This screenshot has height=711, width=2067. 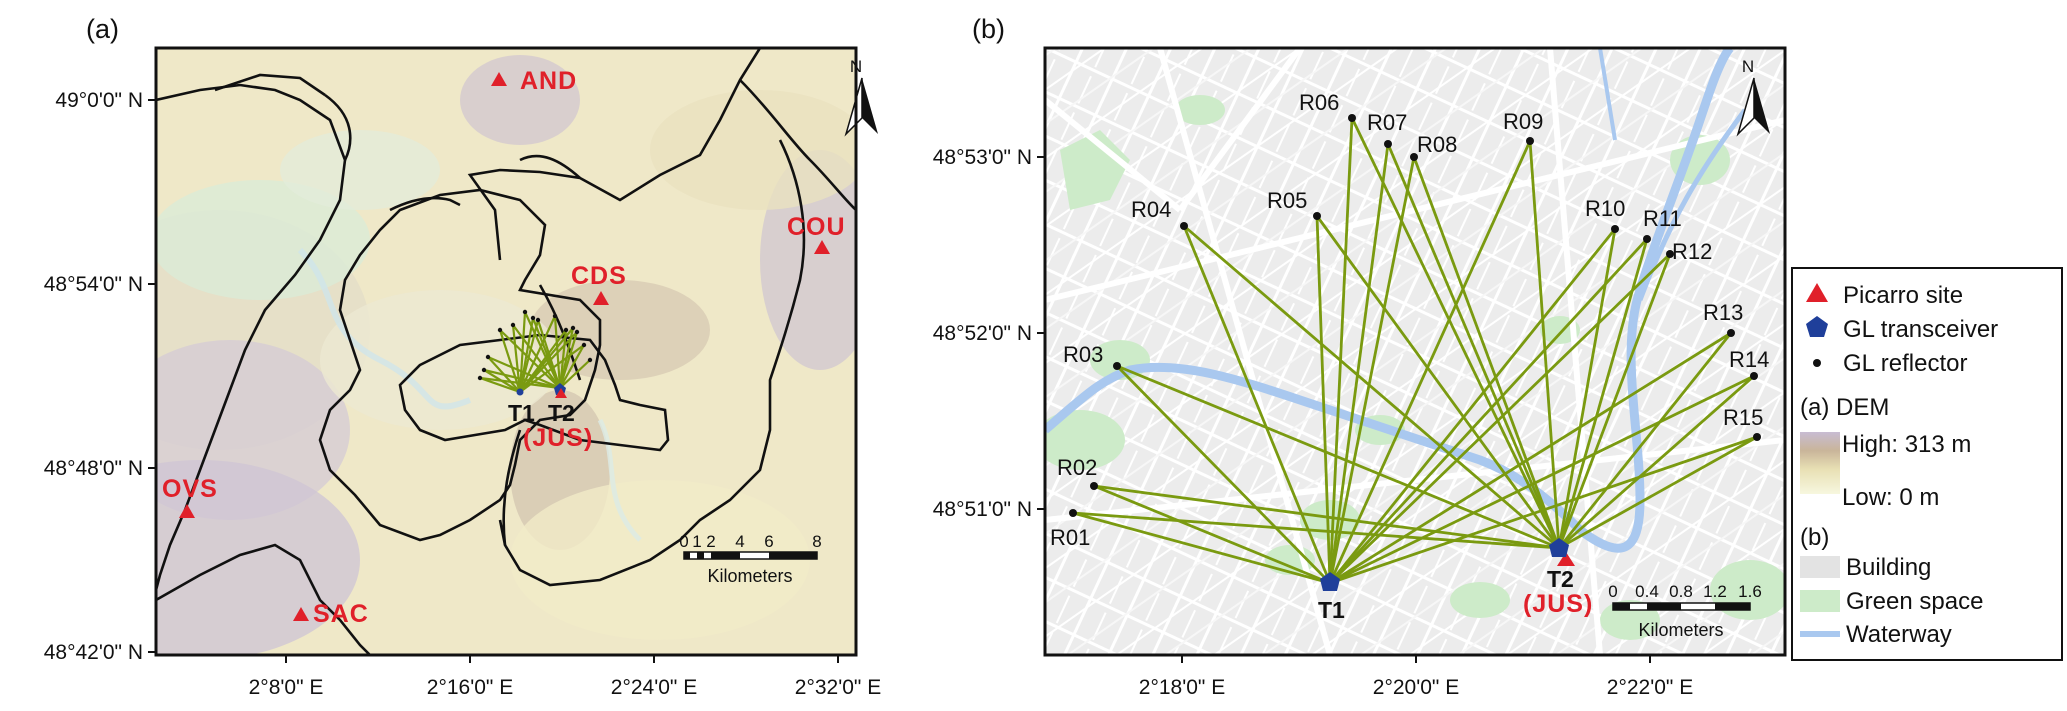 I want to click on panel-b-label: (b), so click(x=988, y=29).